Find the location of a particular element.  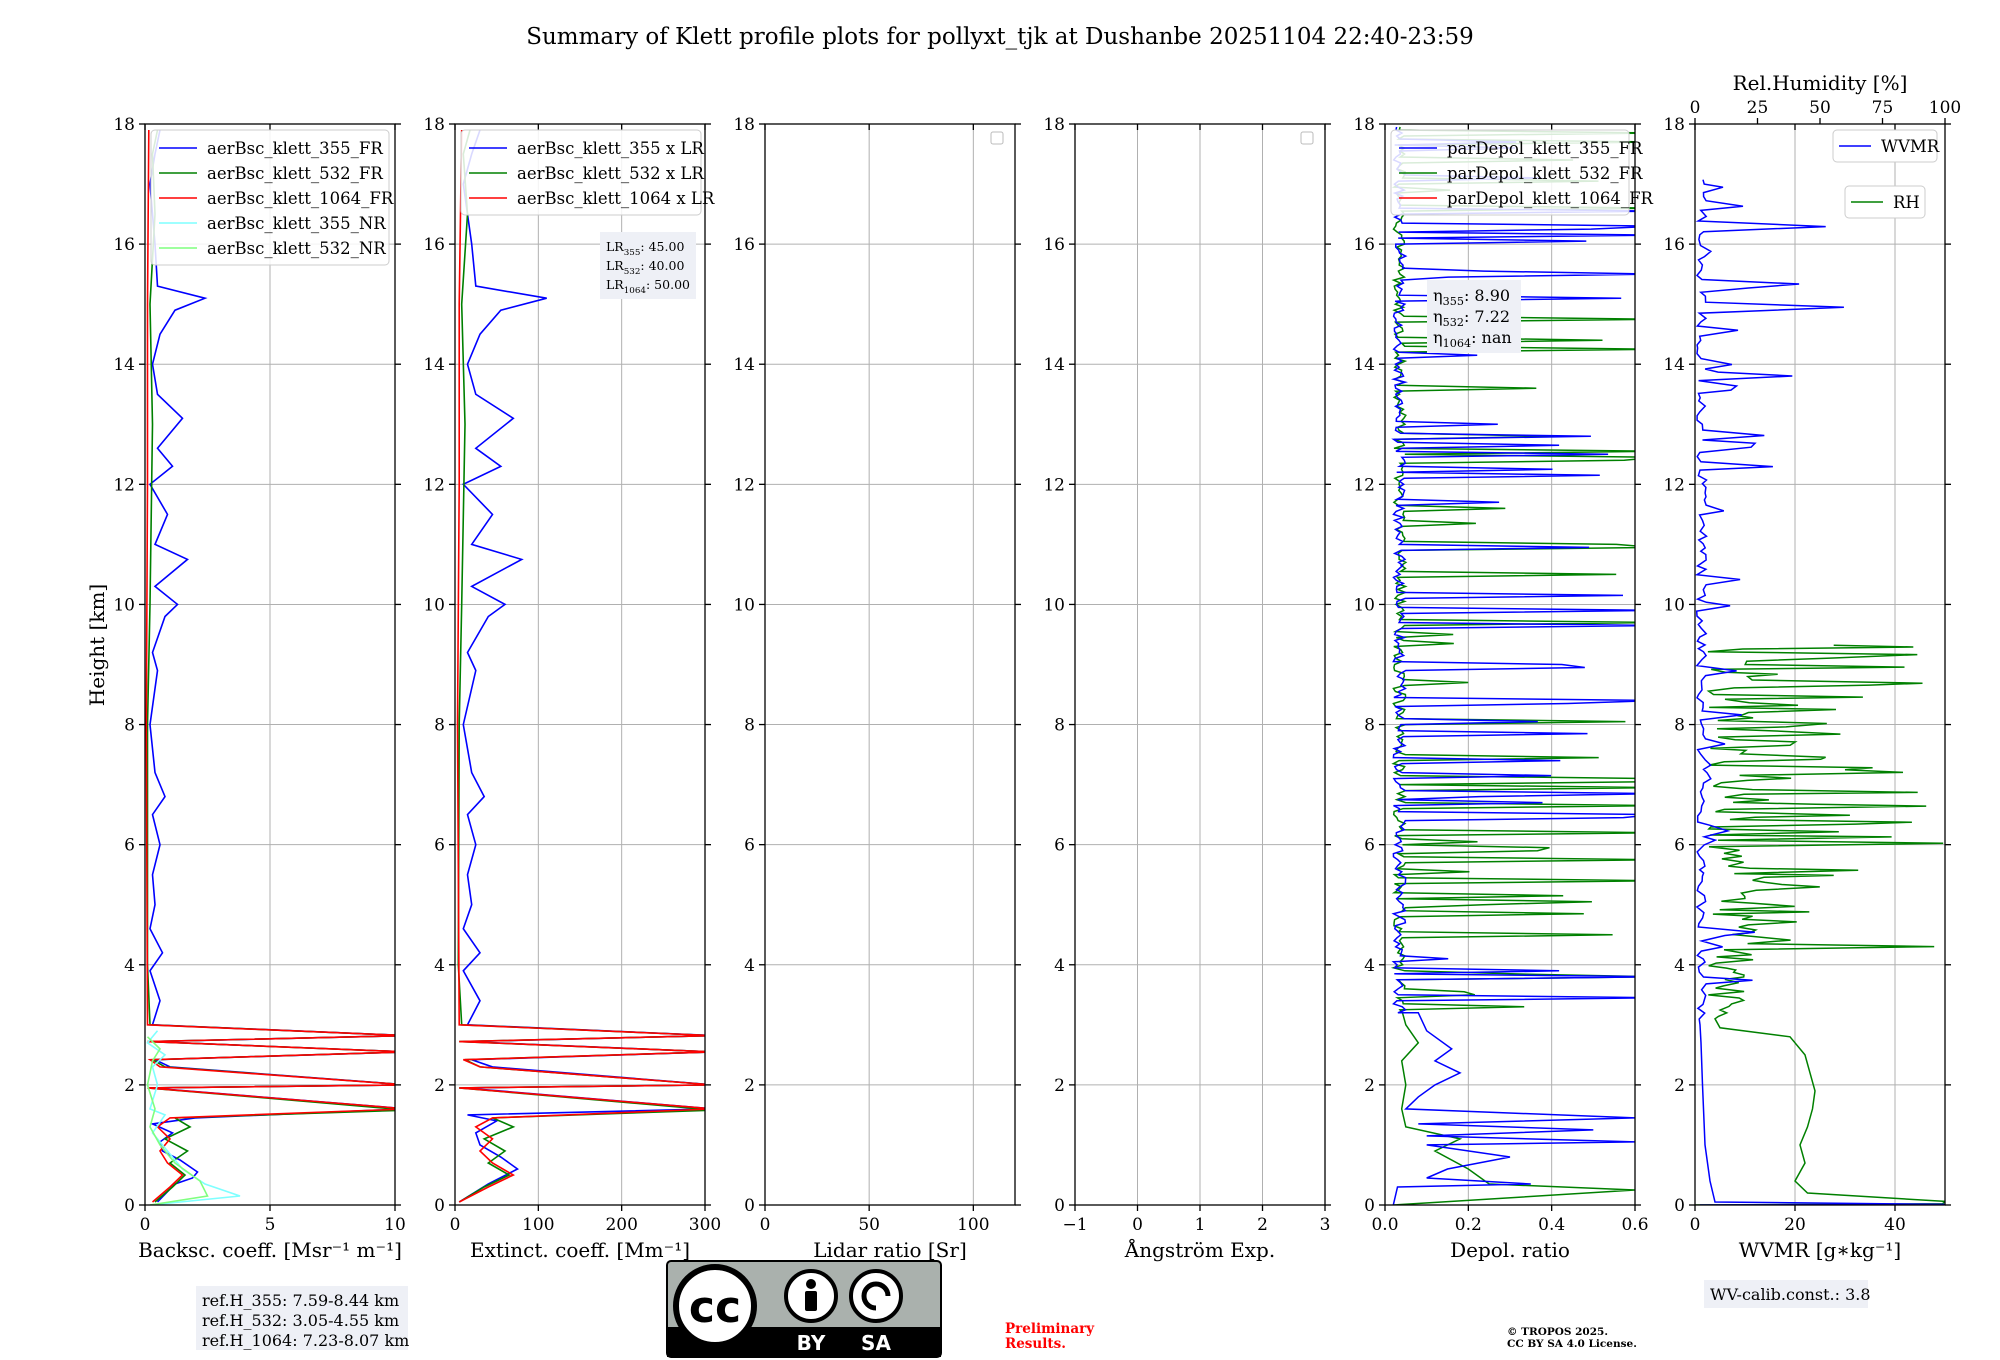

by-icon-head is located at coordinates (811, 1284).